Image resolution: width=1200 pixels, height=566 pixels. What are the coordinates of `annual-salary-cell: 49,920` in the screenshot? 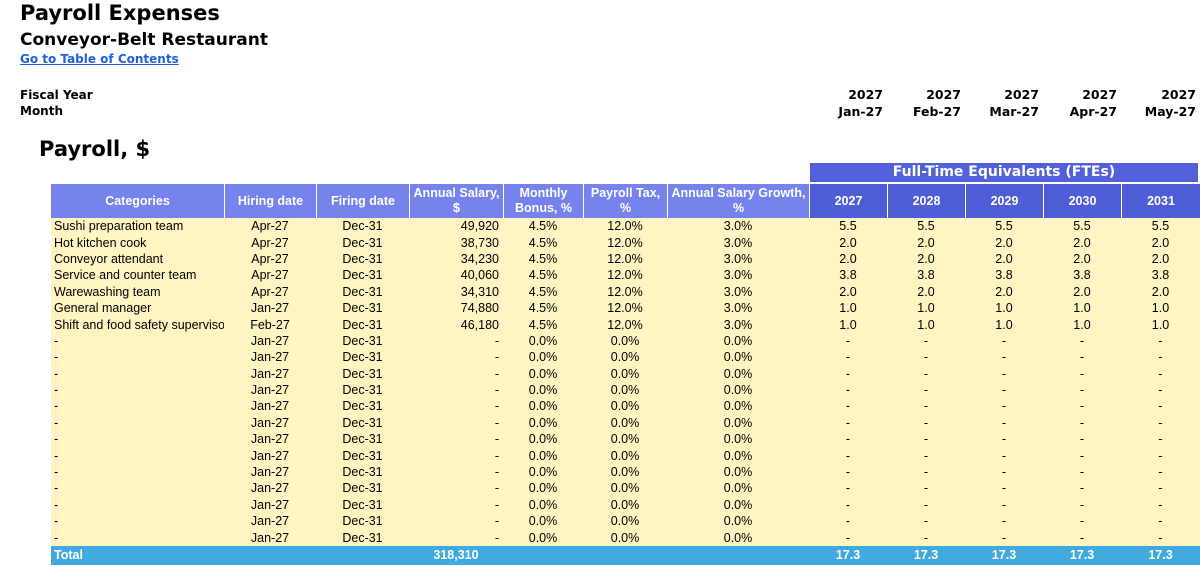 It's located at (456, 226).